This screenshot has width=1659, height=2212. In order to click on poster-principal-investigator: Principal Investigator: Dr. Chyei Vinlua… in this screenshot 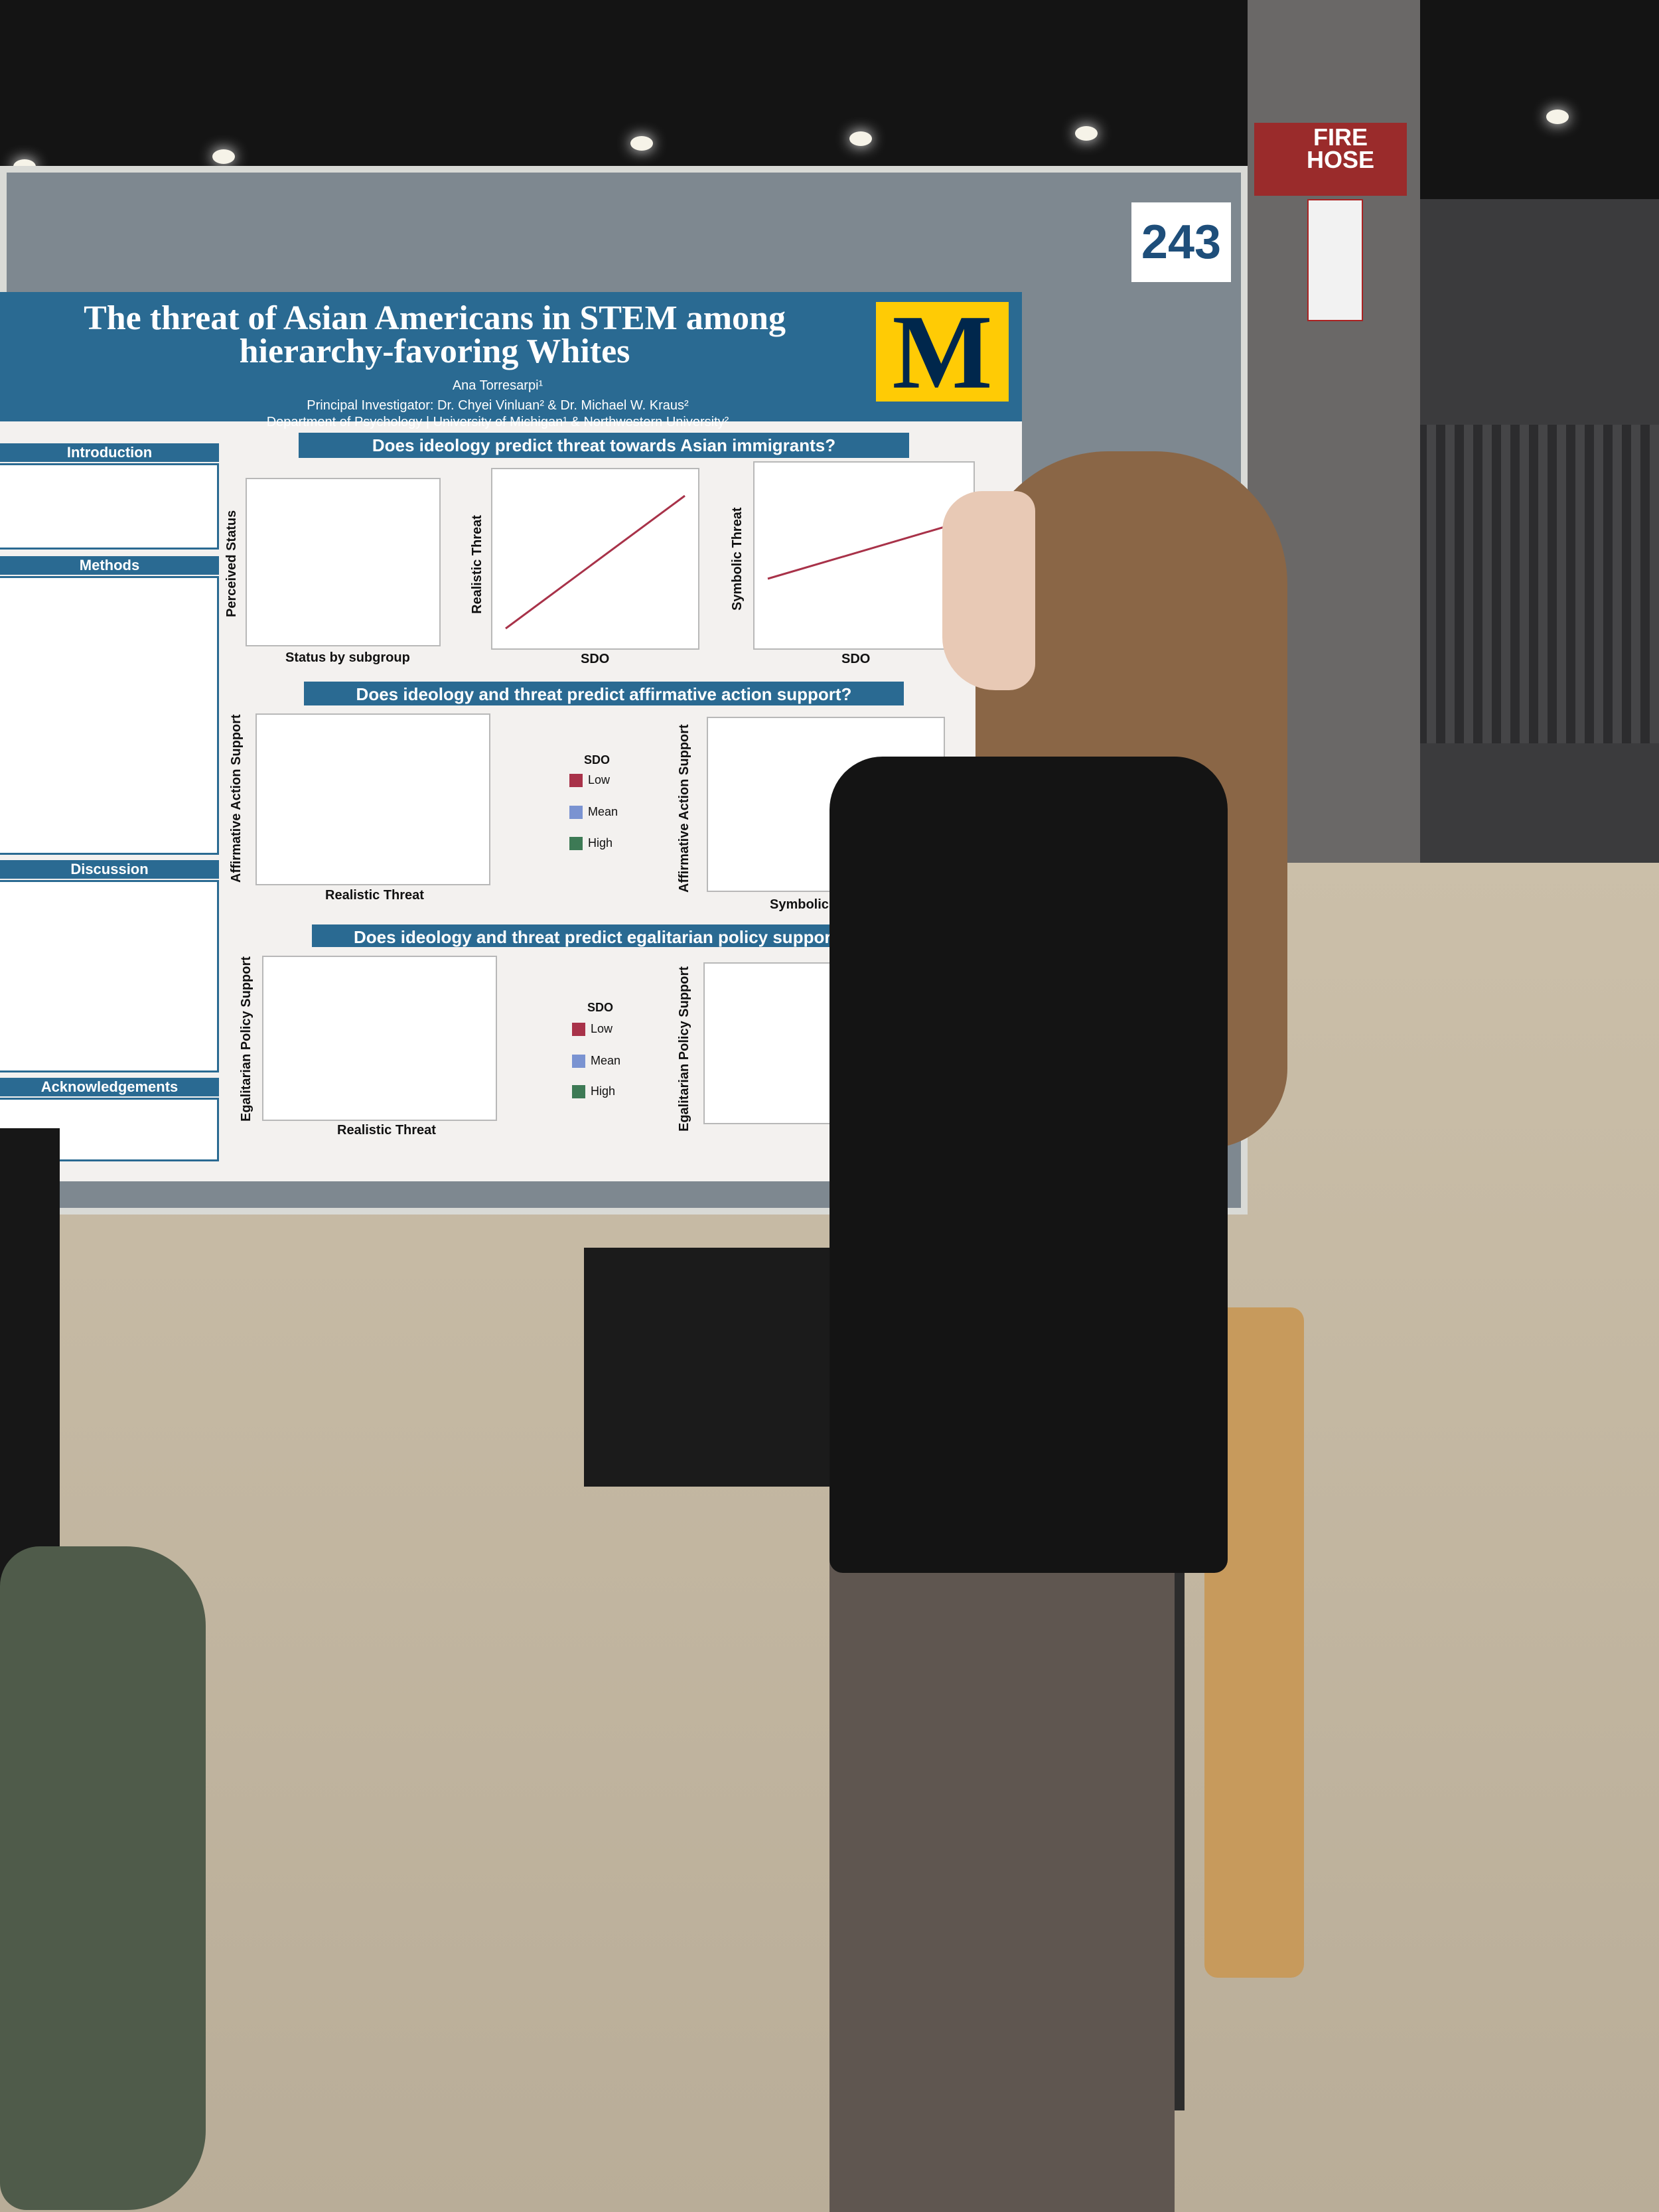, I will do `click(498, 405)`.